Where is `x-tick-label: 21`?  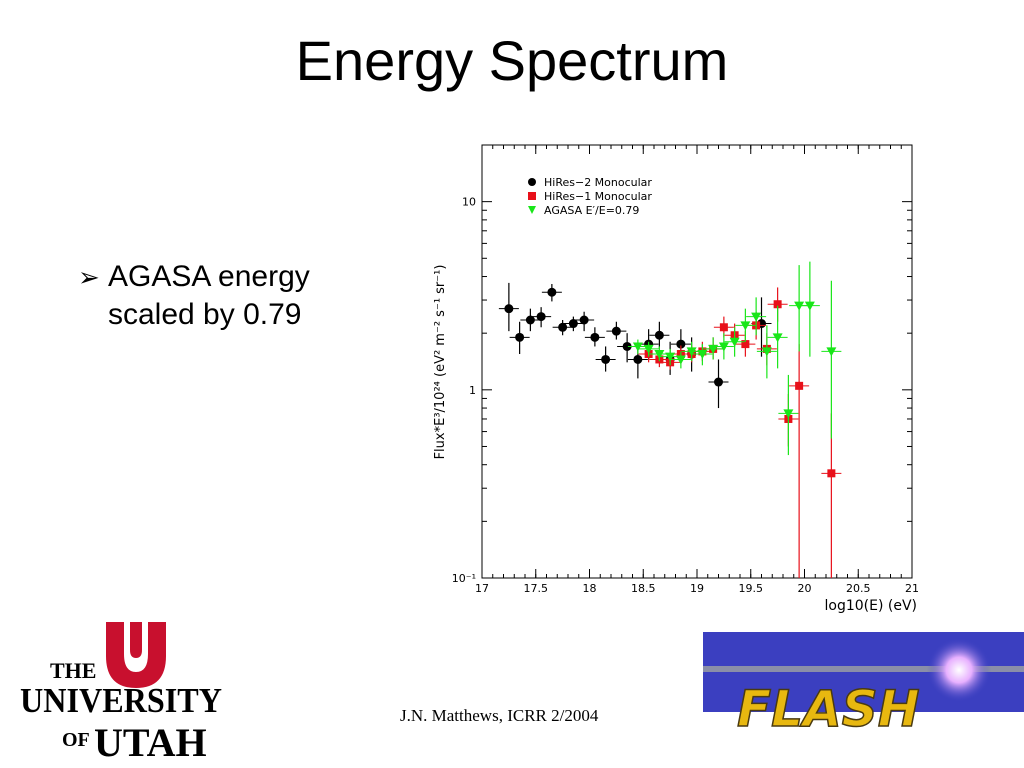 x-tick-label: 21 is located at coordinates (912, 588).